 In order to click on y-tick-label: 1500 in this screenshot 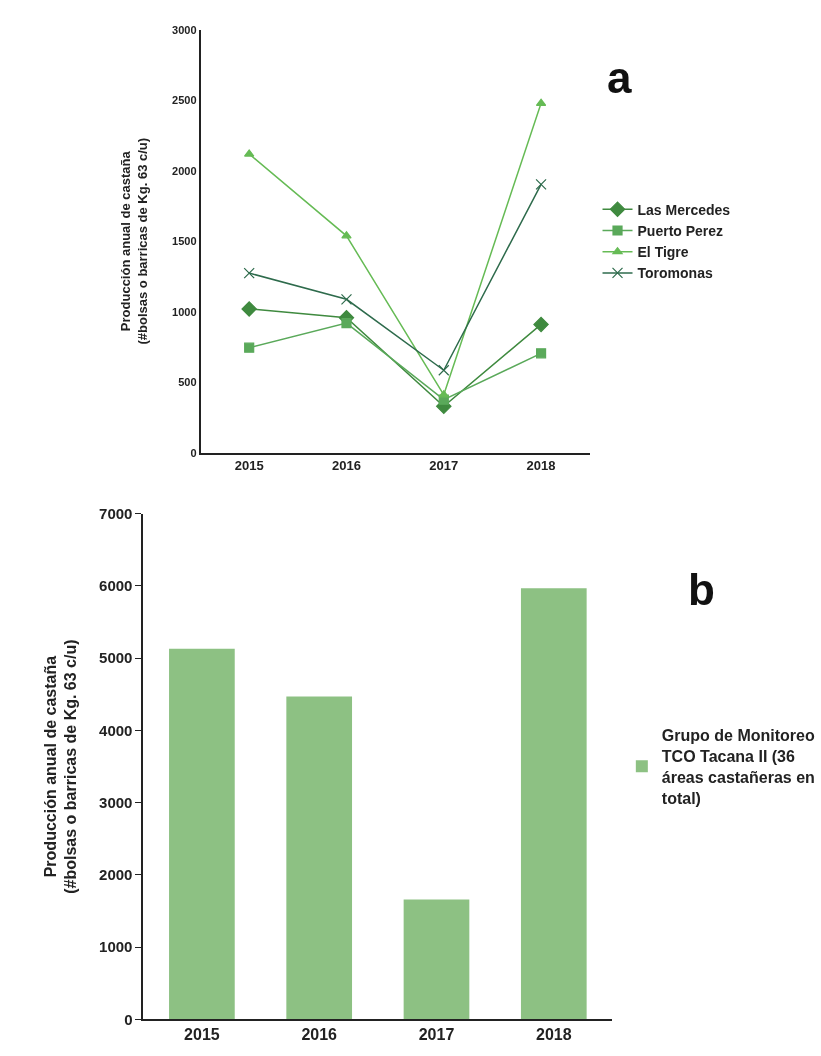, I will do `click(184, 241)`.